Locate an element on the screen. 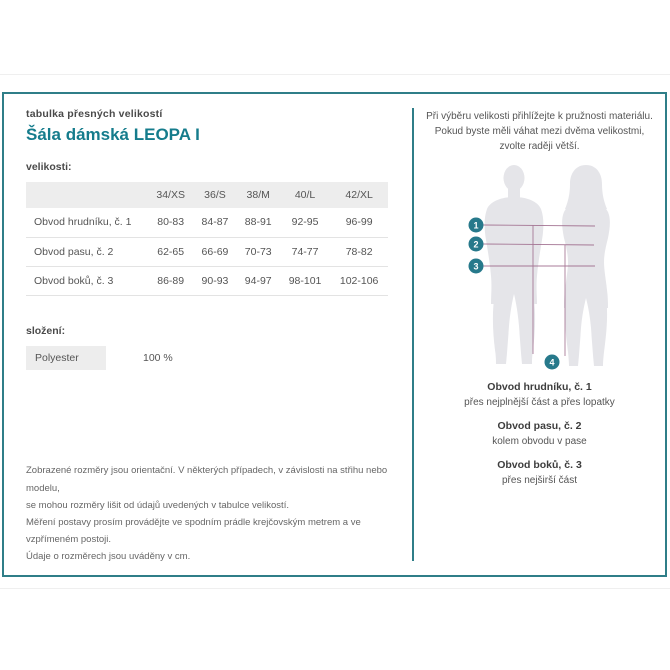 The image size is (670, 670). marker-1-icon: 1 is located at coordinates (476, 225).